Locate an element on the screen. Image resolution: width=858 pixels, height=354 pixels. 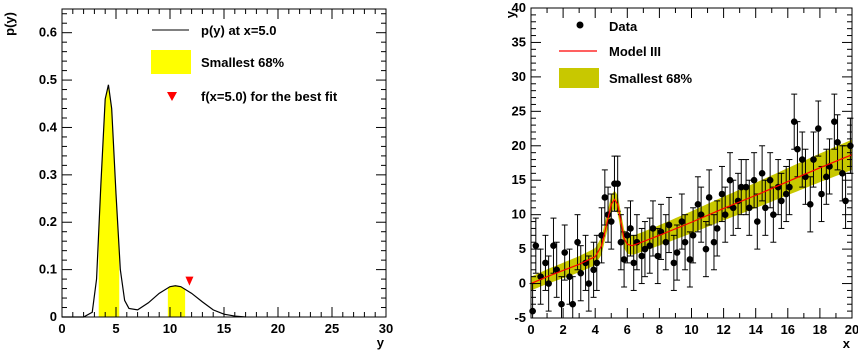
y-tick-label: 0.6 is located at coordinates (48, 32).